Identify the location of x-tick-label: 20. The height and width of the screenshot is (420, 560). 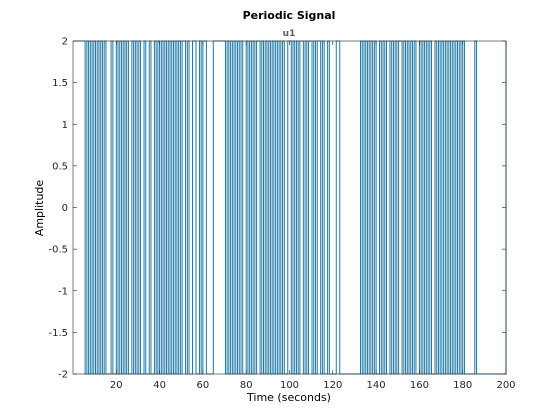
(116, 385).